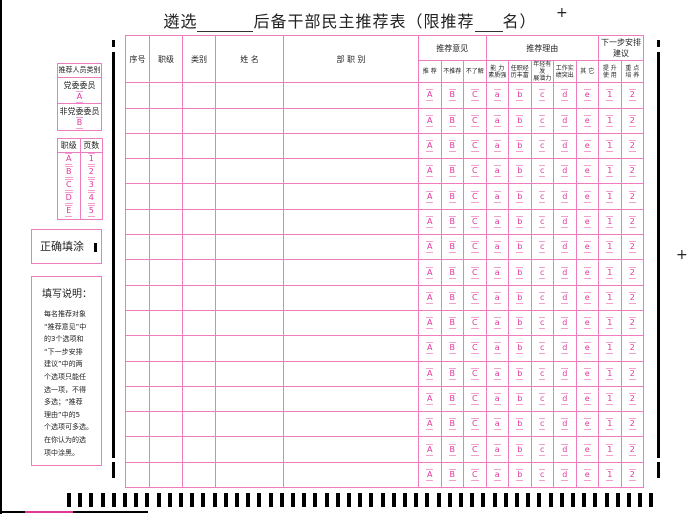 The height and width of the screenshot is (514, 700). Describe the element at coordinates (69, 159) in the screenshot. I see `rank-option: A` at that location.